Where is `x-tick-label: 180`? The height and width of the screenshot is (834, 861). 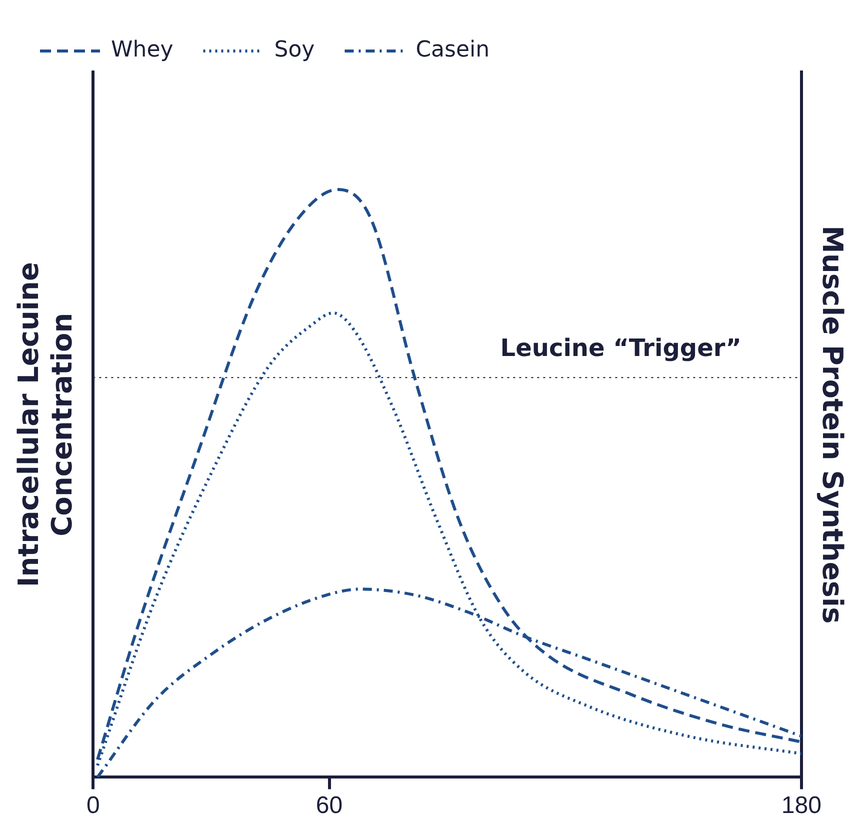 x-tick-label: 180 is located at coordinates (801, 806).